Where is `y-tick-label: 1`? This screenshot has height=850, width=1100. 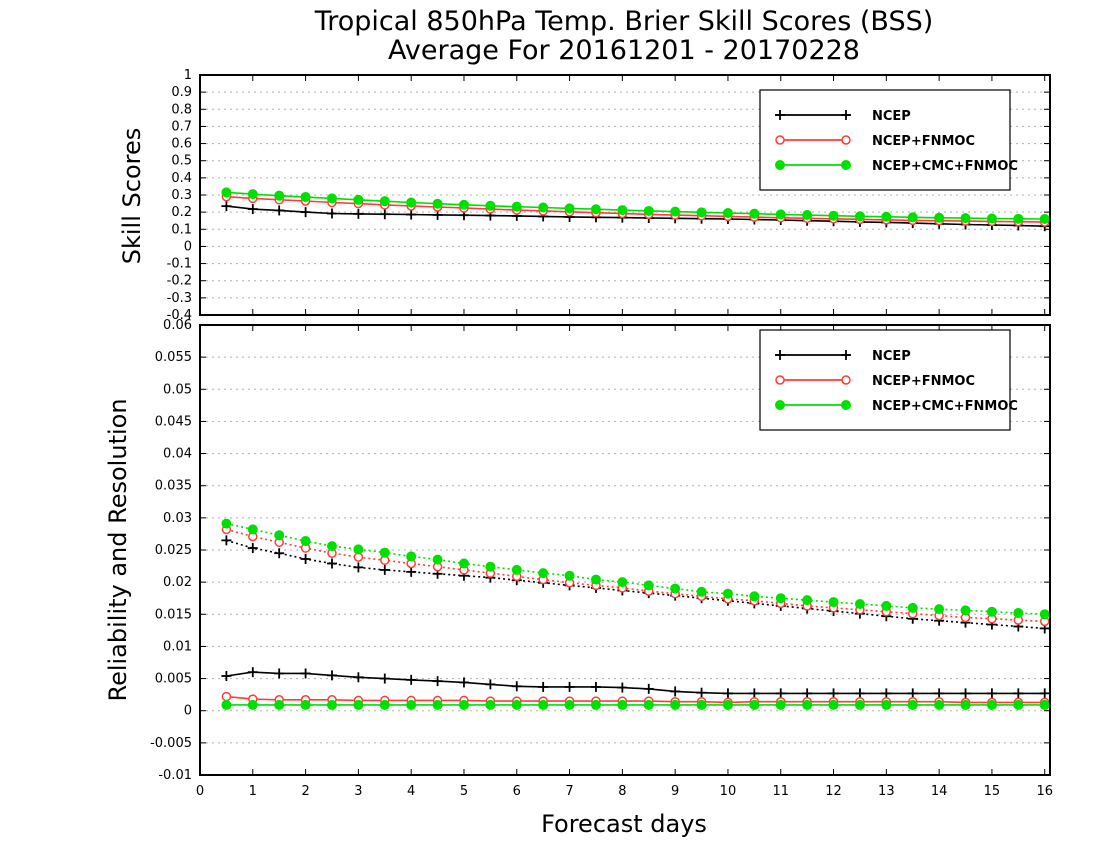 y-tick-label: 1 is located at coordinates (188, 75).